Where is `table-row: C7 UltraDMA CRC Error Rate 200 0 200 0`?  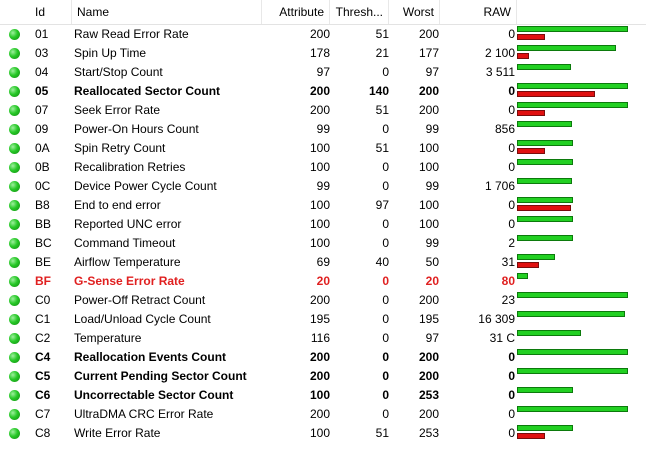
table-row: C7 UltraDMA CRC Error Rate 200 0 200 0 is located at coordinates (323, 414).